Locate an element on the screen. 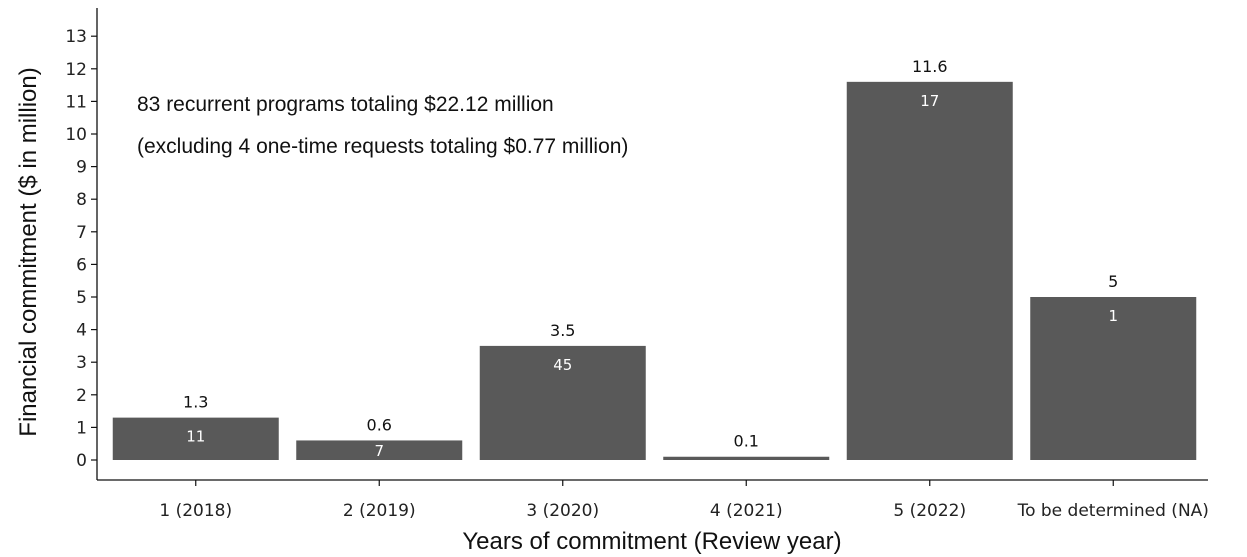  bar-count-label: 45 is located at coordinates (562, 365).